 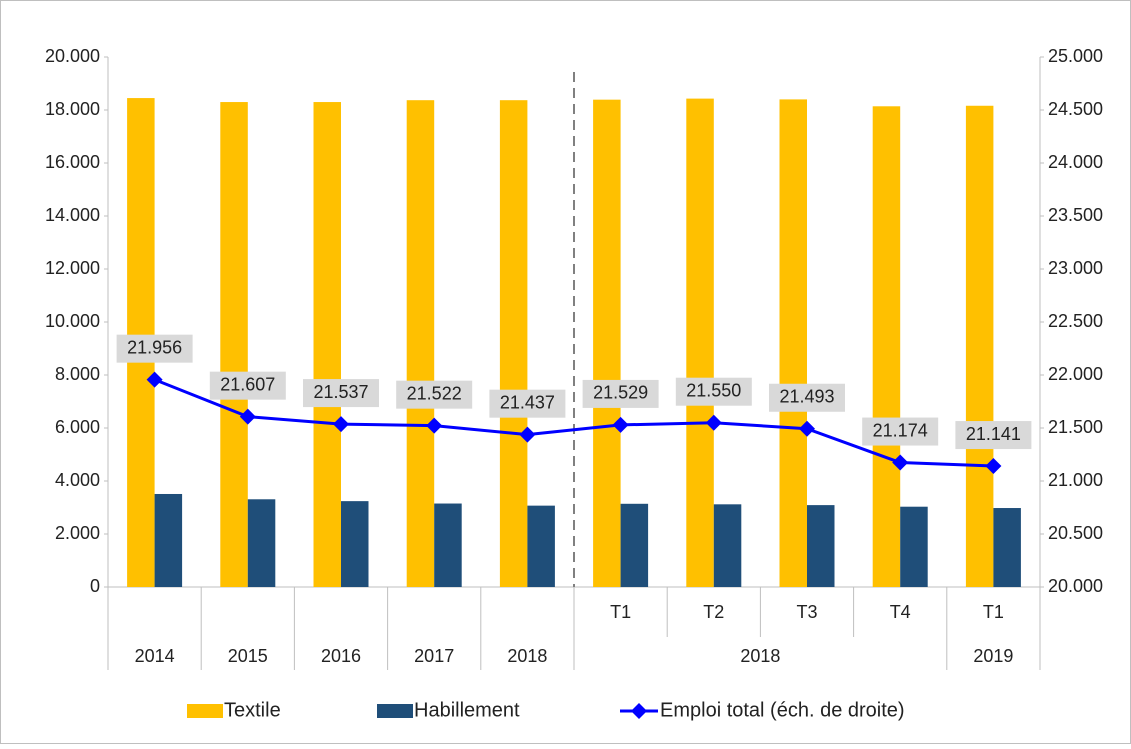 What do you see at coordinates (248, 656) in the screenshot?
I see `x-group-label: 2015` at bounding box center [248, 656].